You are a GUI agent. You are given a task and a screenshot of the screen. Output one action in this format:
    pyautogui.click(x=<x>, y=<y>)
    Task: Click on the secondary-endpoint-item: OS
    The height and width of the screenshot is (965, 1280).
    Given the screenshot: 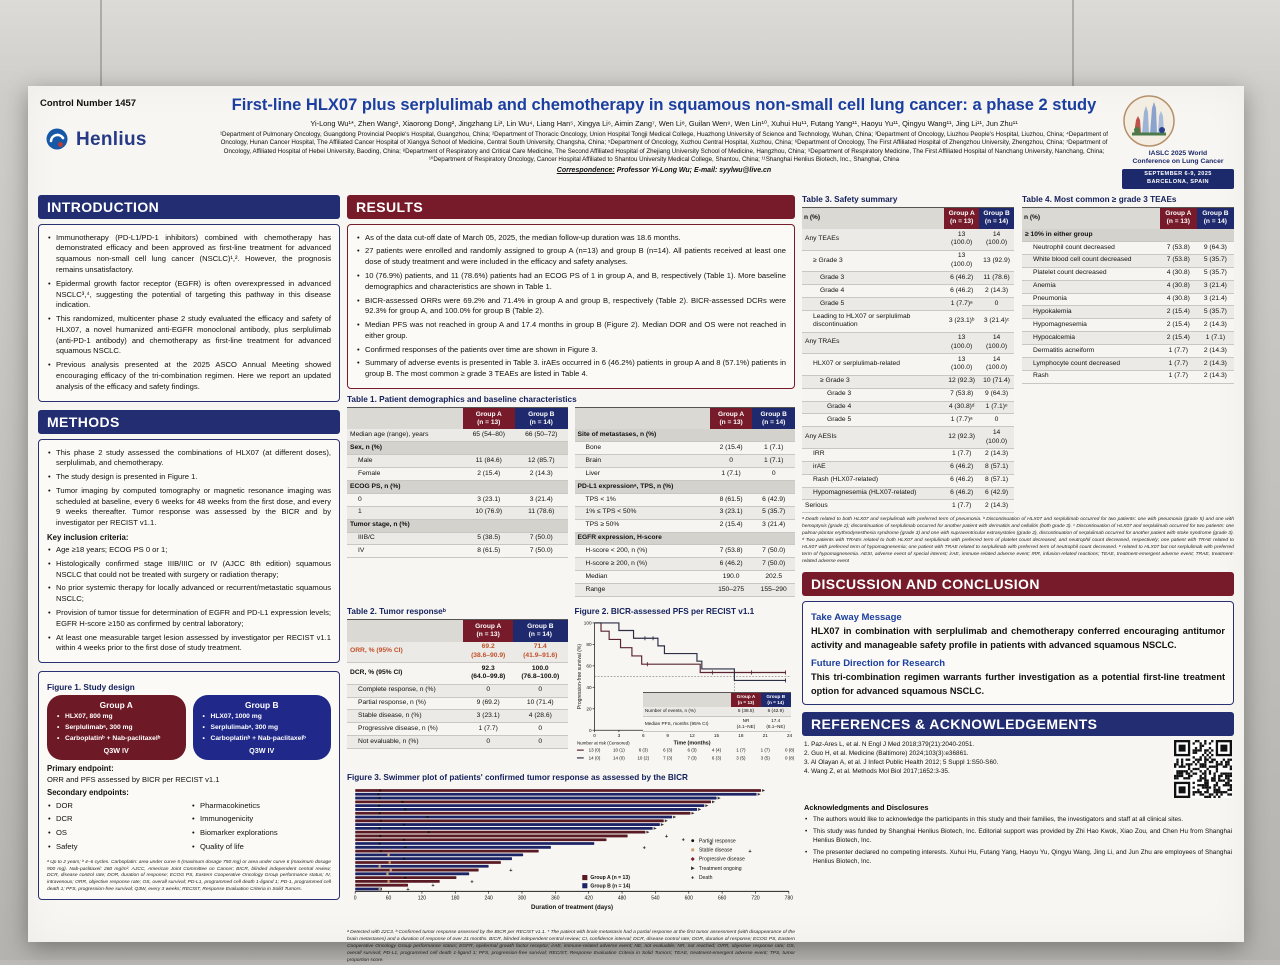 What is the action you would take?
    pyautogui.click(x=117, y=833)
    